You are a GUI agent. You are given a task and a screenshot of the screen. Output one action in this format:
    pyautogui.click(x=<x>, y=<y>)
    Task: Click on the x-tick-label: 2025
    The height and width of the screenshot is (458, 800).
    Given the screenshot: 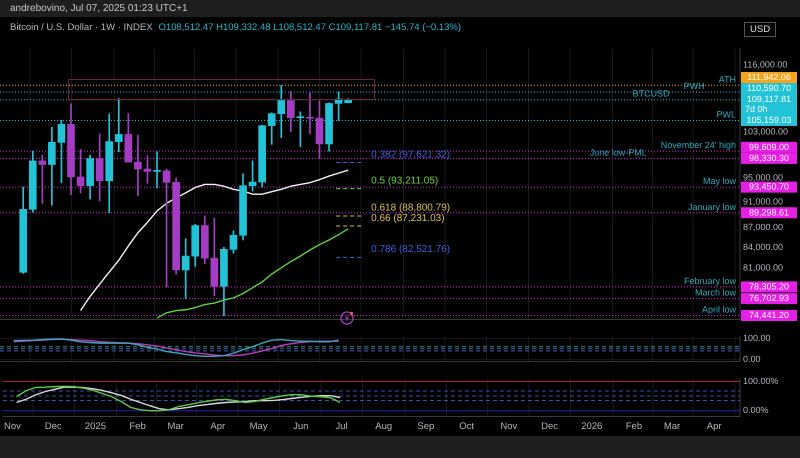 What is the action you would take?
    pyautogui.click(x=95, y=426)
    